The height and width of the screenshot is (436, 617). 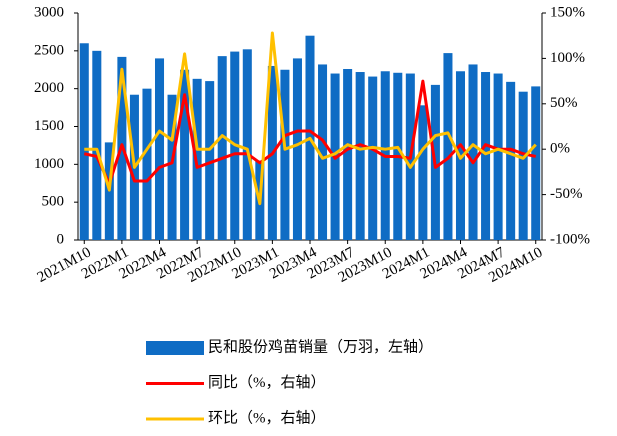 I want to click on y2-tick-label: 50%, so click(x=564, y=103).